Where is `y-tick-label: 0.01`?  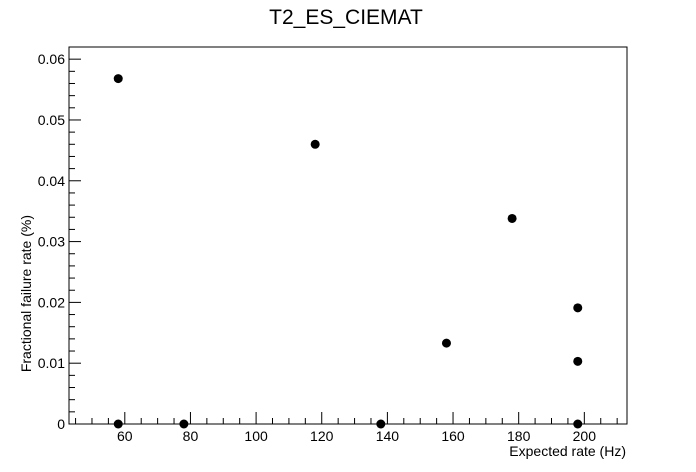
y-tick-label: 0.01 is located at coordinates (51, 363).